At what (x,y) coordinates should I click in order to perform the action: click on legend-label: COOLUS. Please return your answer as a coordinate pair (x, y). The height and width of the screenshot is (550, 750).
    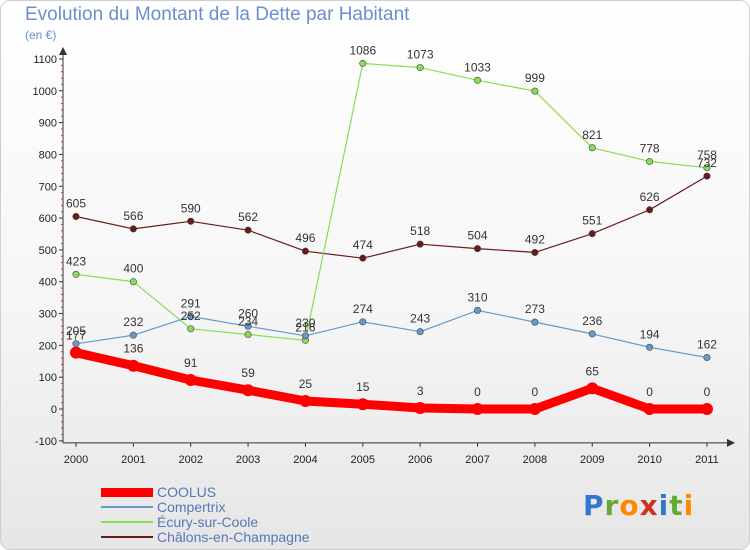
    Looking at the image, I should click on (187, 492).